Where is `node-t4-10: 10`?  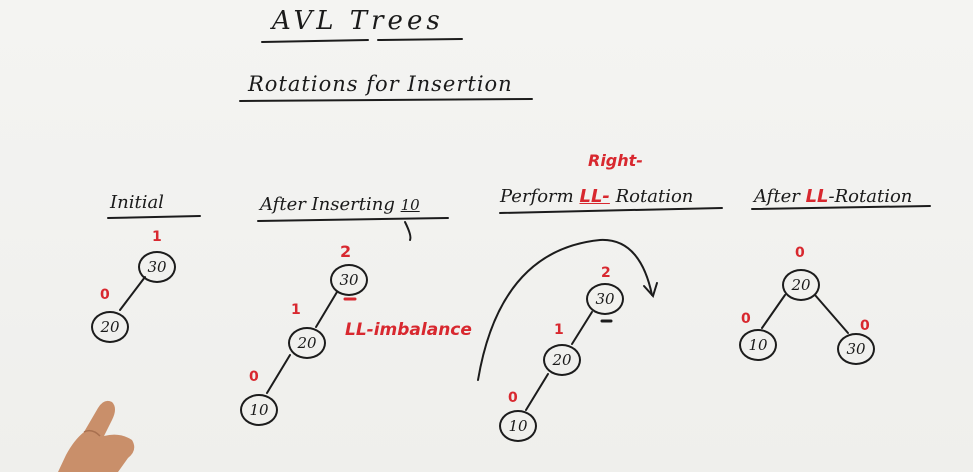
node-t4-10: 10 is located at coordinates (758, 345).